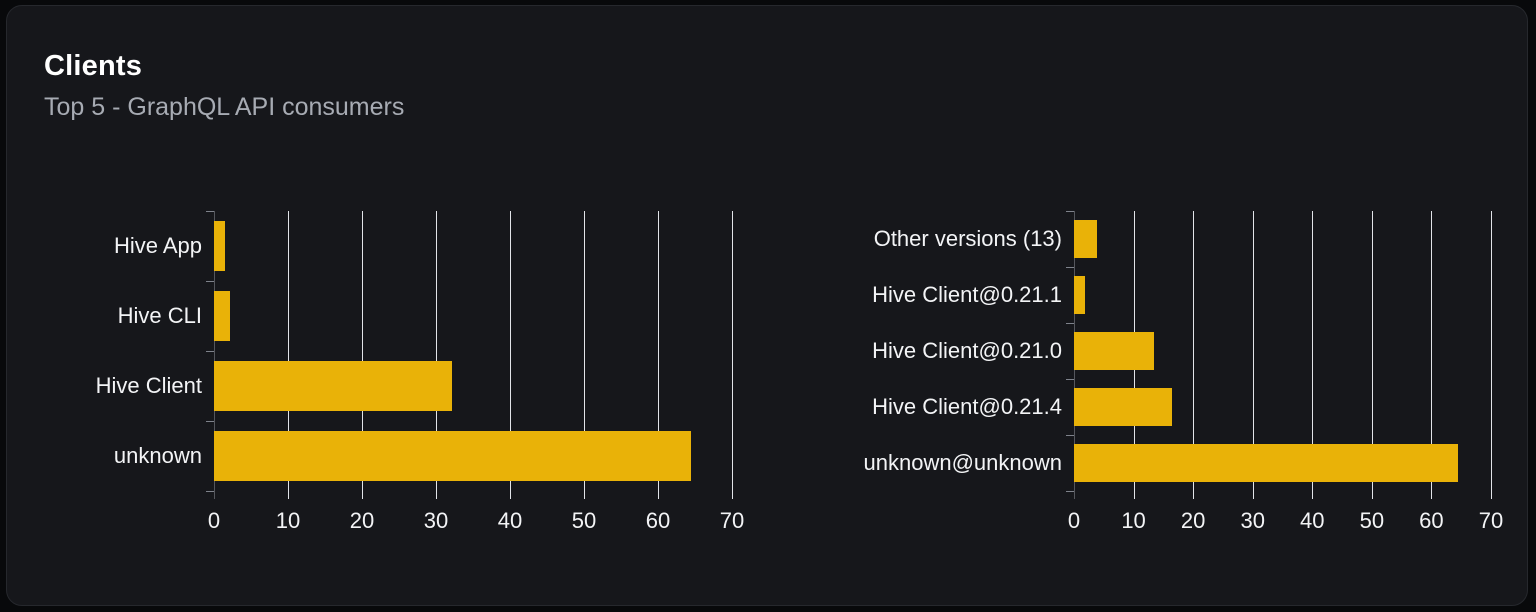 Image resolution: width=1536 pixels, height=612 pixels. What do you see at coordinates (224, 85) in the screenshot?
I see `card-header: Clients Top 5 - GraphQL API consumers` at bounding box center [224, 85].